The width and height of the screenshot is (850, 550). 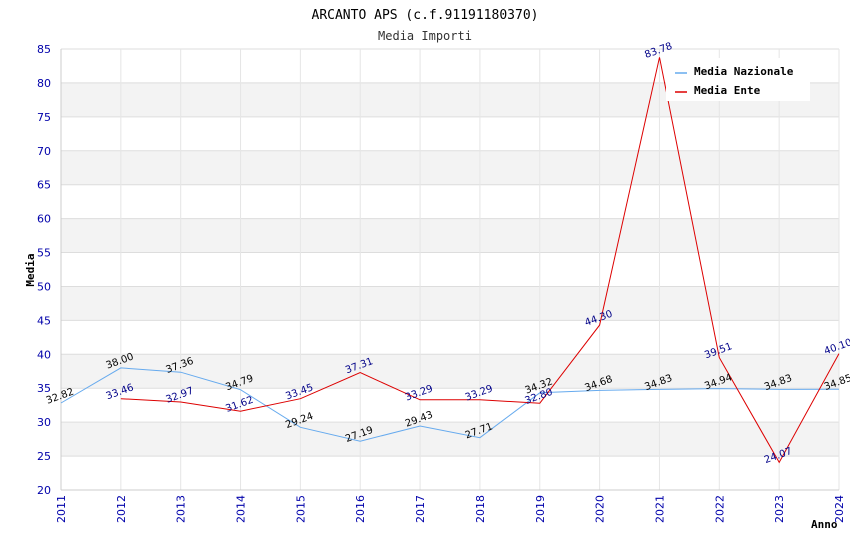 I want to click on legend: Media Nazionale Media Ente, so click(x=738, y=79).